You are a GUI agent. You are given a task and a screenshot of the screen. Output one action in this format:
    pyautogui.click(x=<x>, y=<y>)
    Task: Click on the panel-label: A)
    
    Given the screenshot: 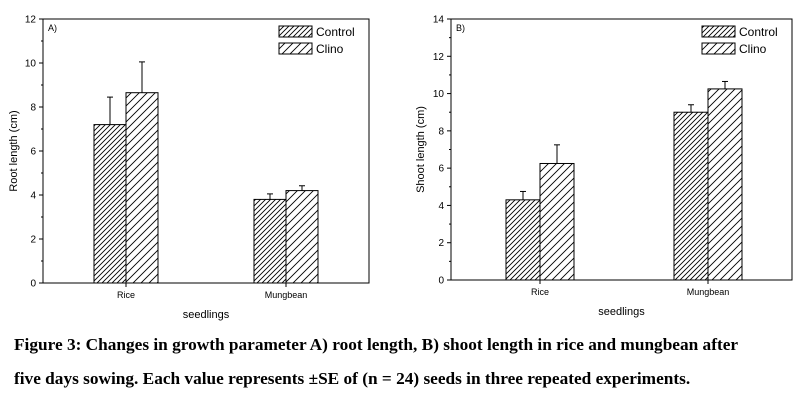 What is the action you would take?
    pyautogui.click(x=52, y=28)
    